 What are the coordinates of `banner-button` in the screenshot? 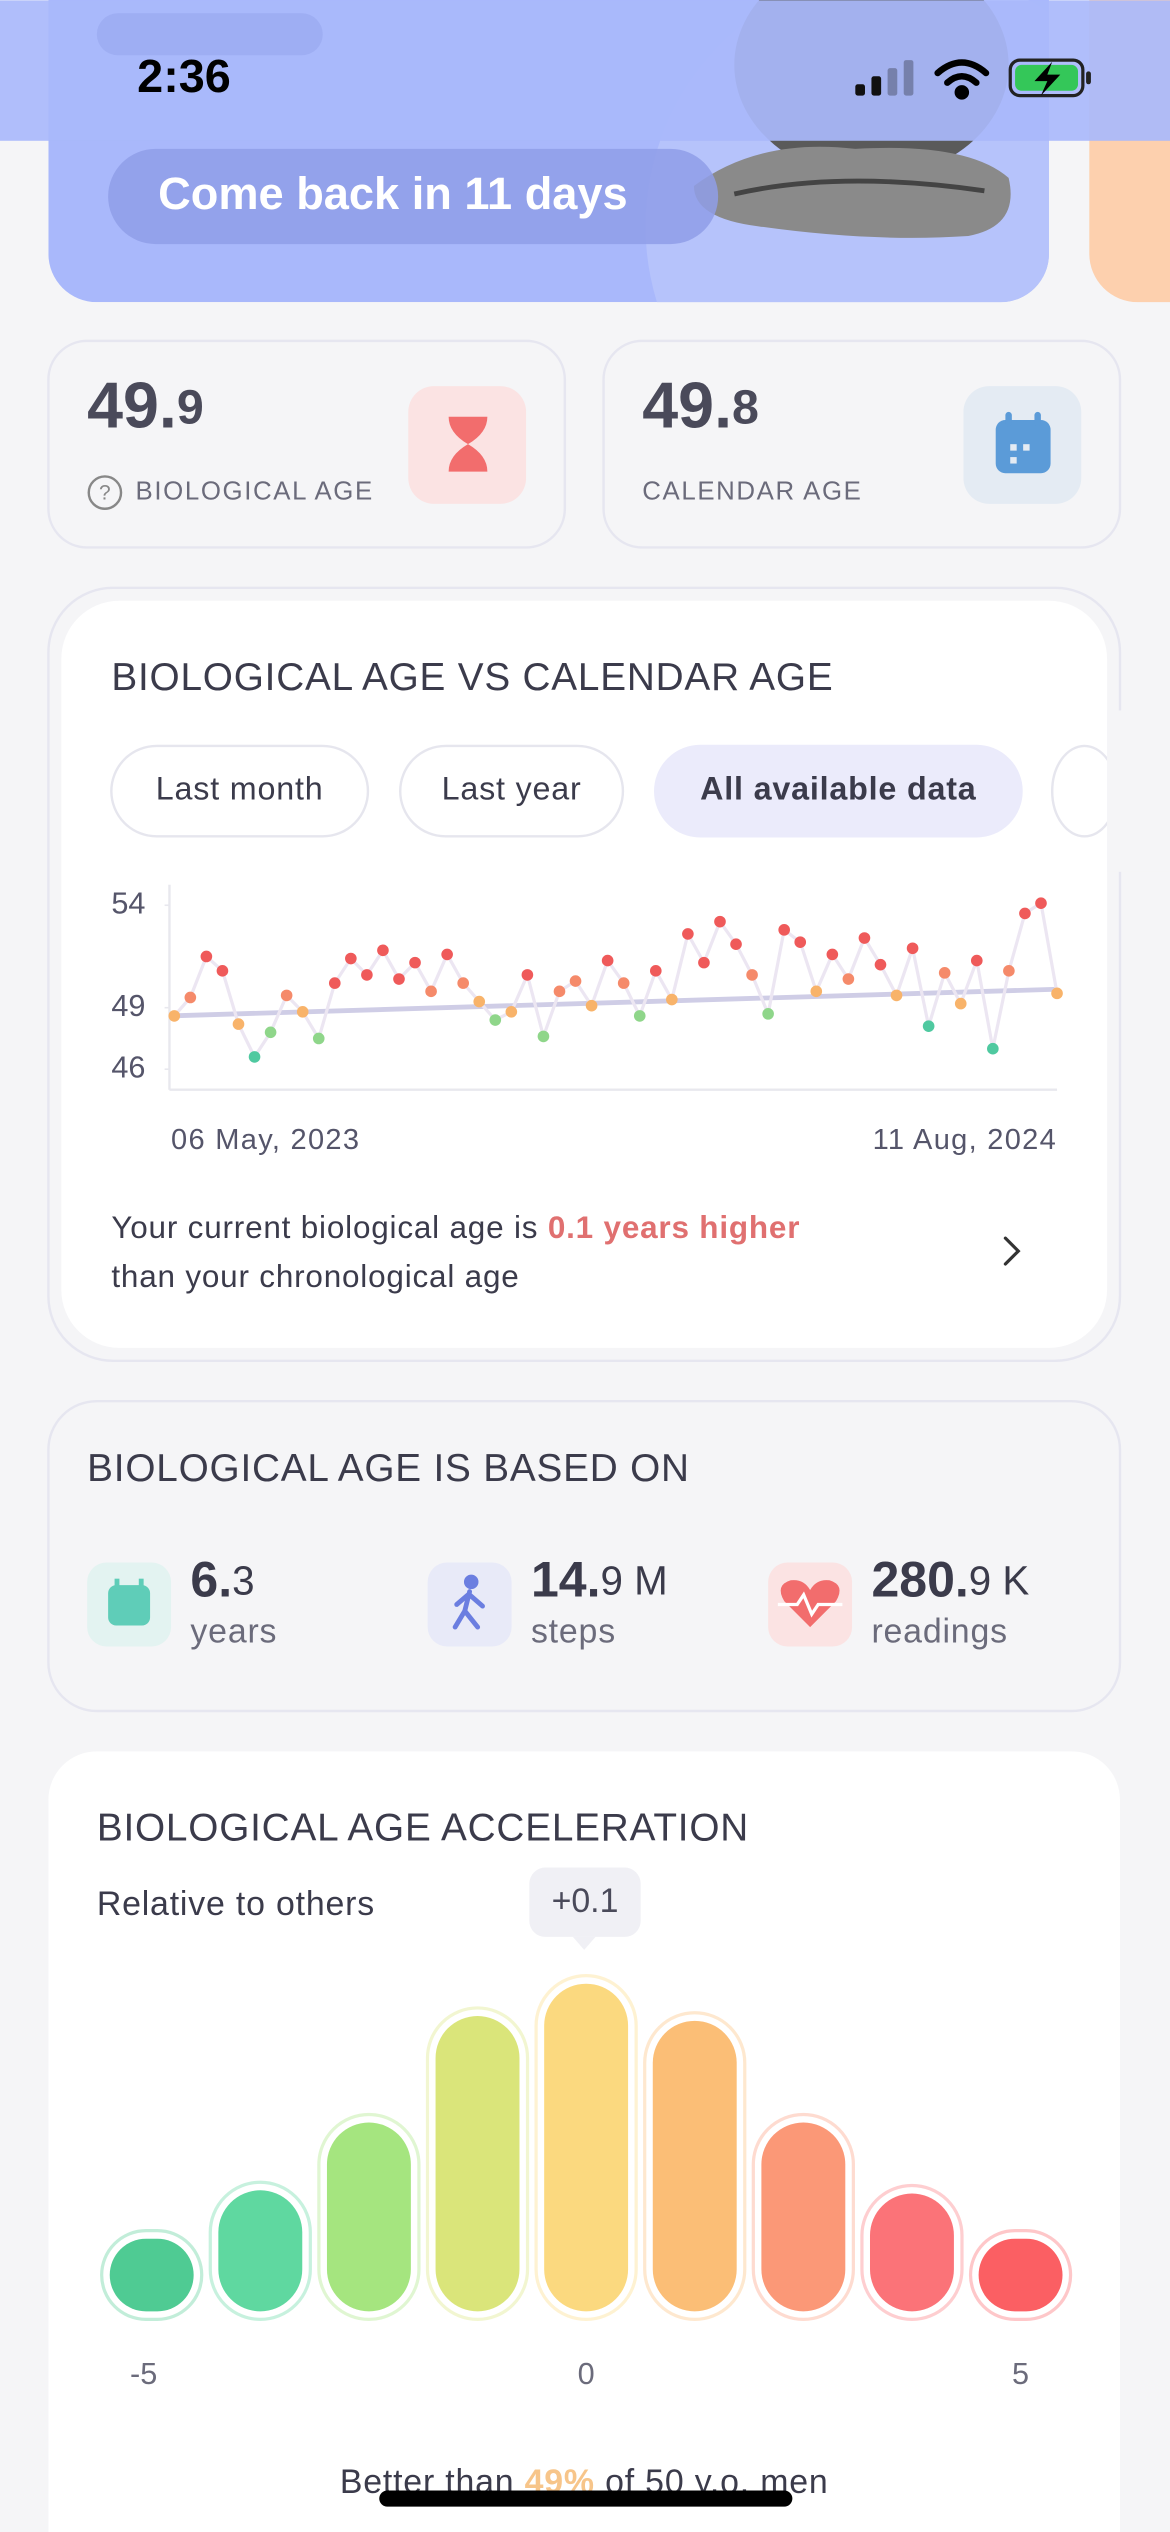 It's located at (413, 196).